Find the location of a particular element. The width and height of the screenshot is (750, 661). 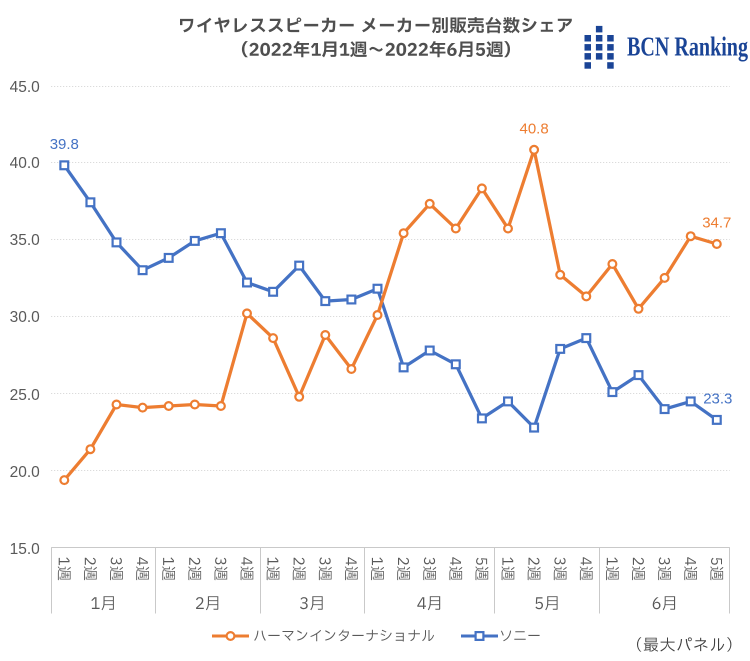

svg-text: 23.3 is located at coordinates (717, 398).